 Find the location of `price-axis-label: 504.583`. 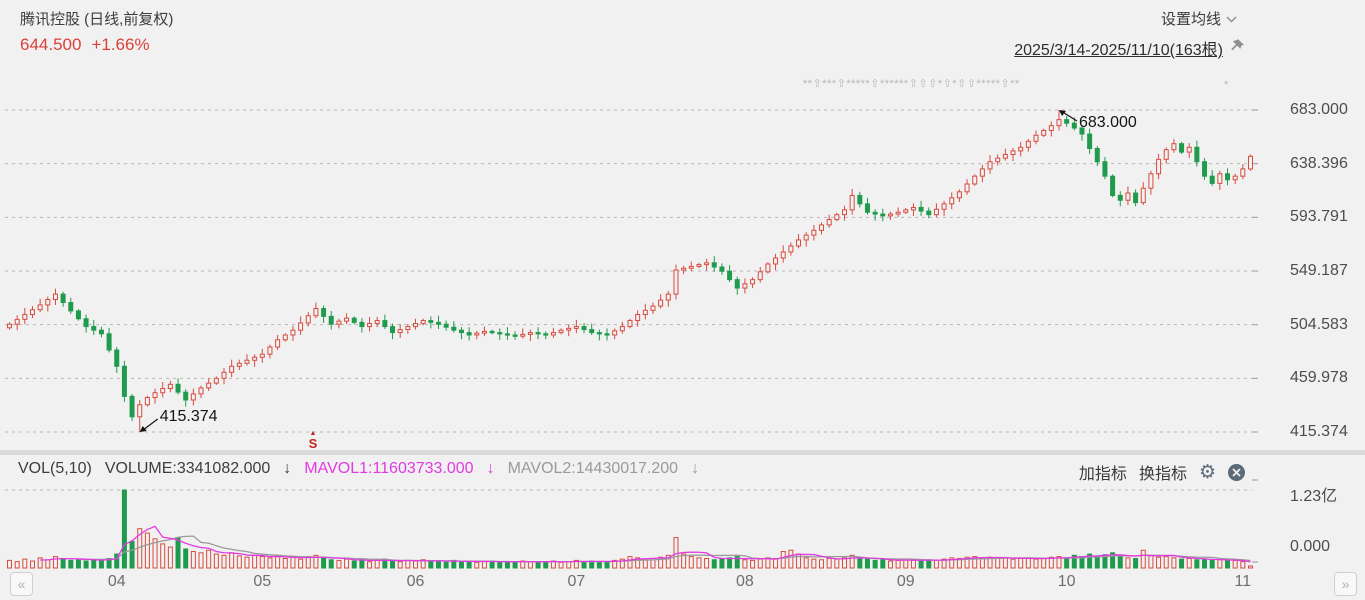

price-axis-label: 504.583 is located at coordinates (1319, 324).